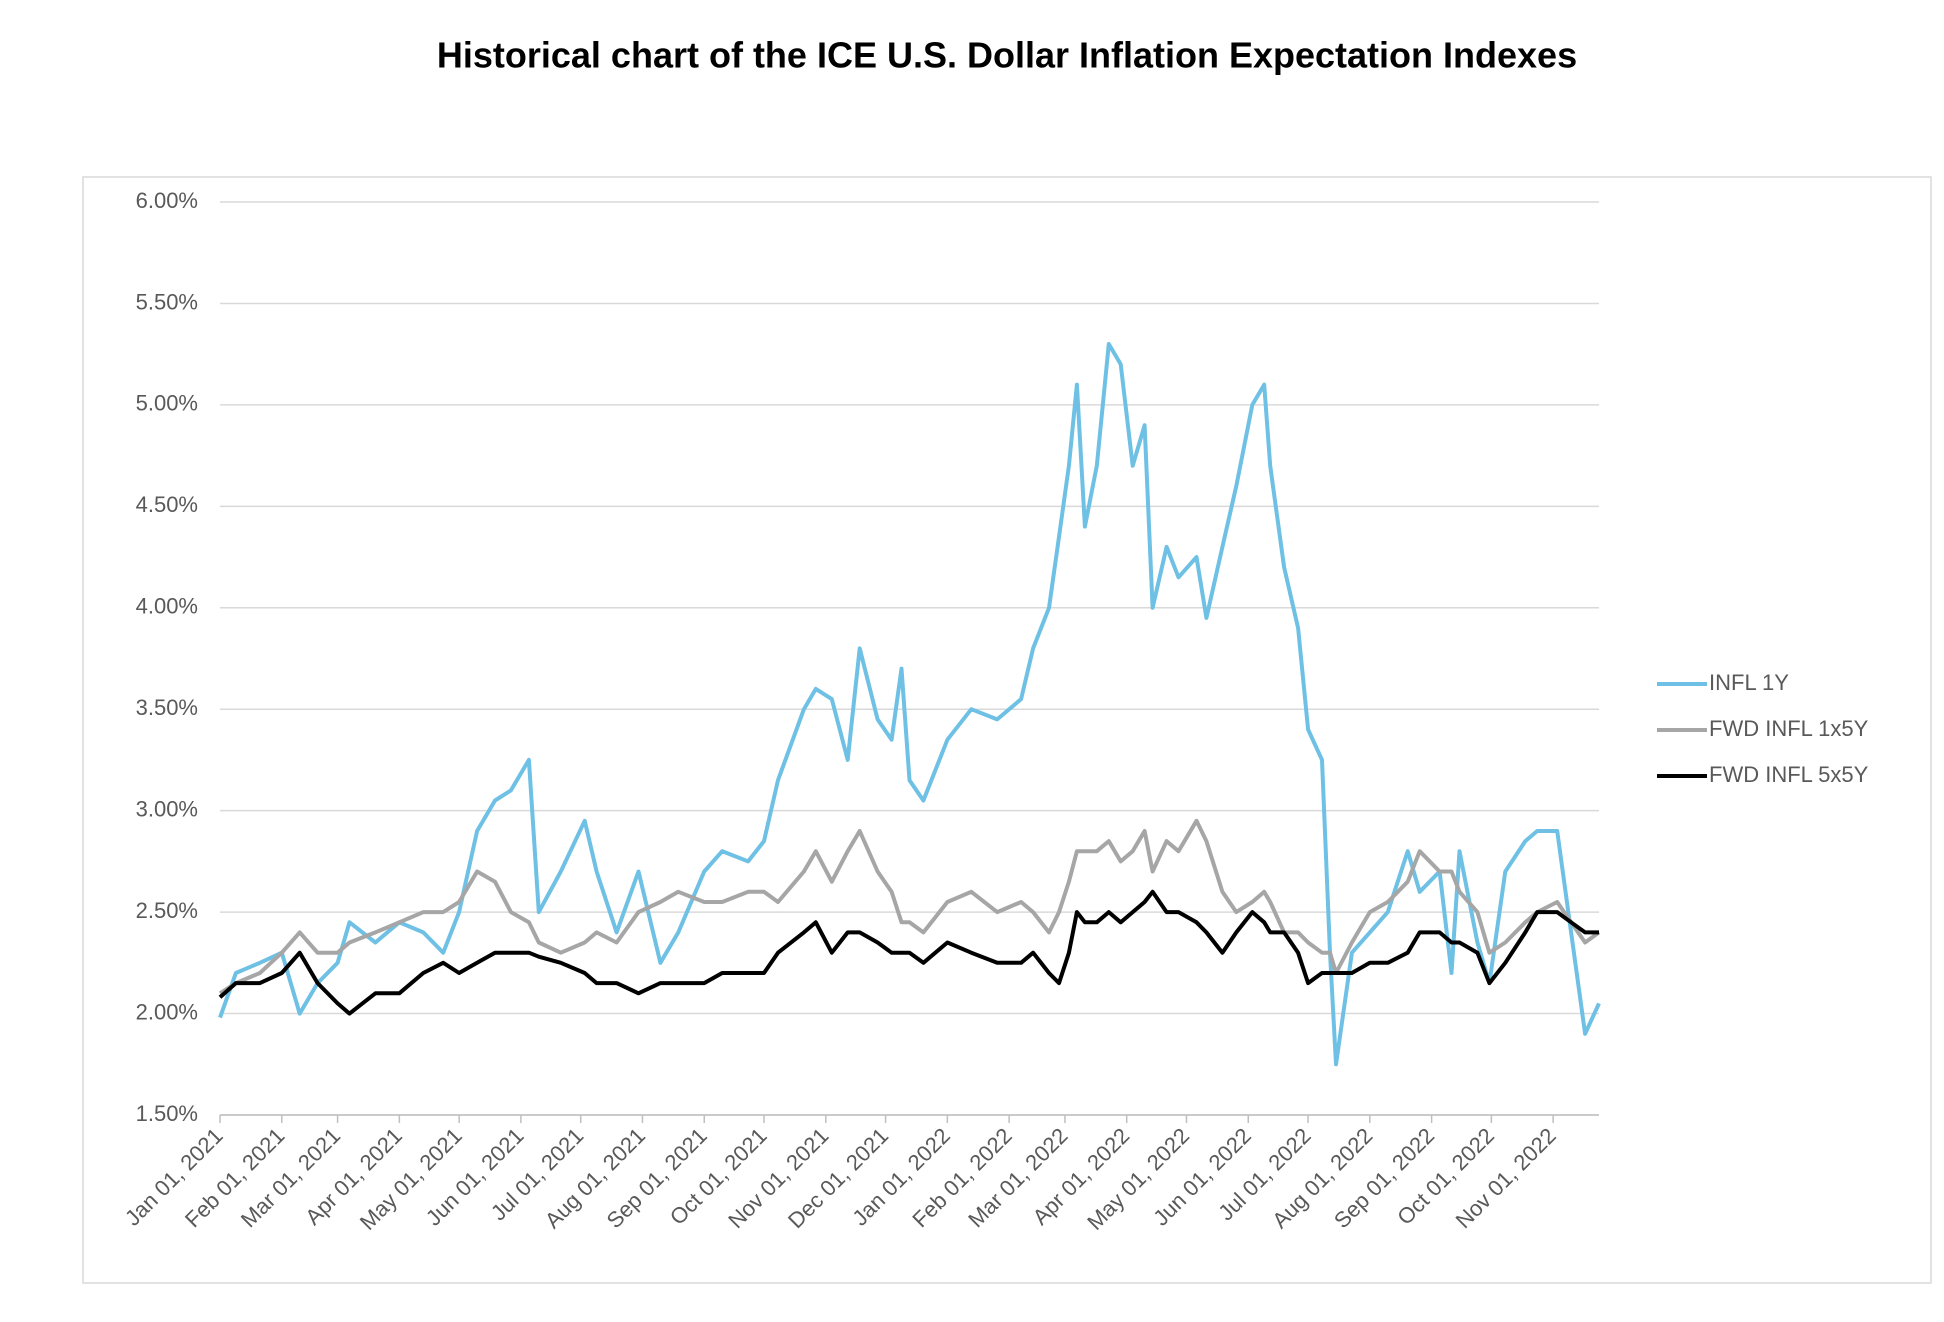 This screenshot has width=1944, height=1322. I want to click on y-tick-label: 1.50%, so click(167, 1113).